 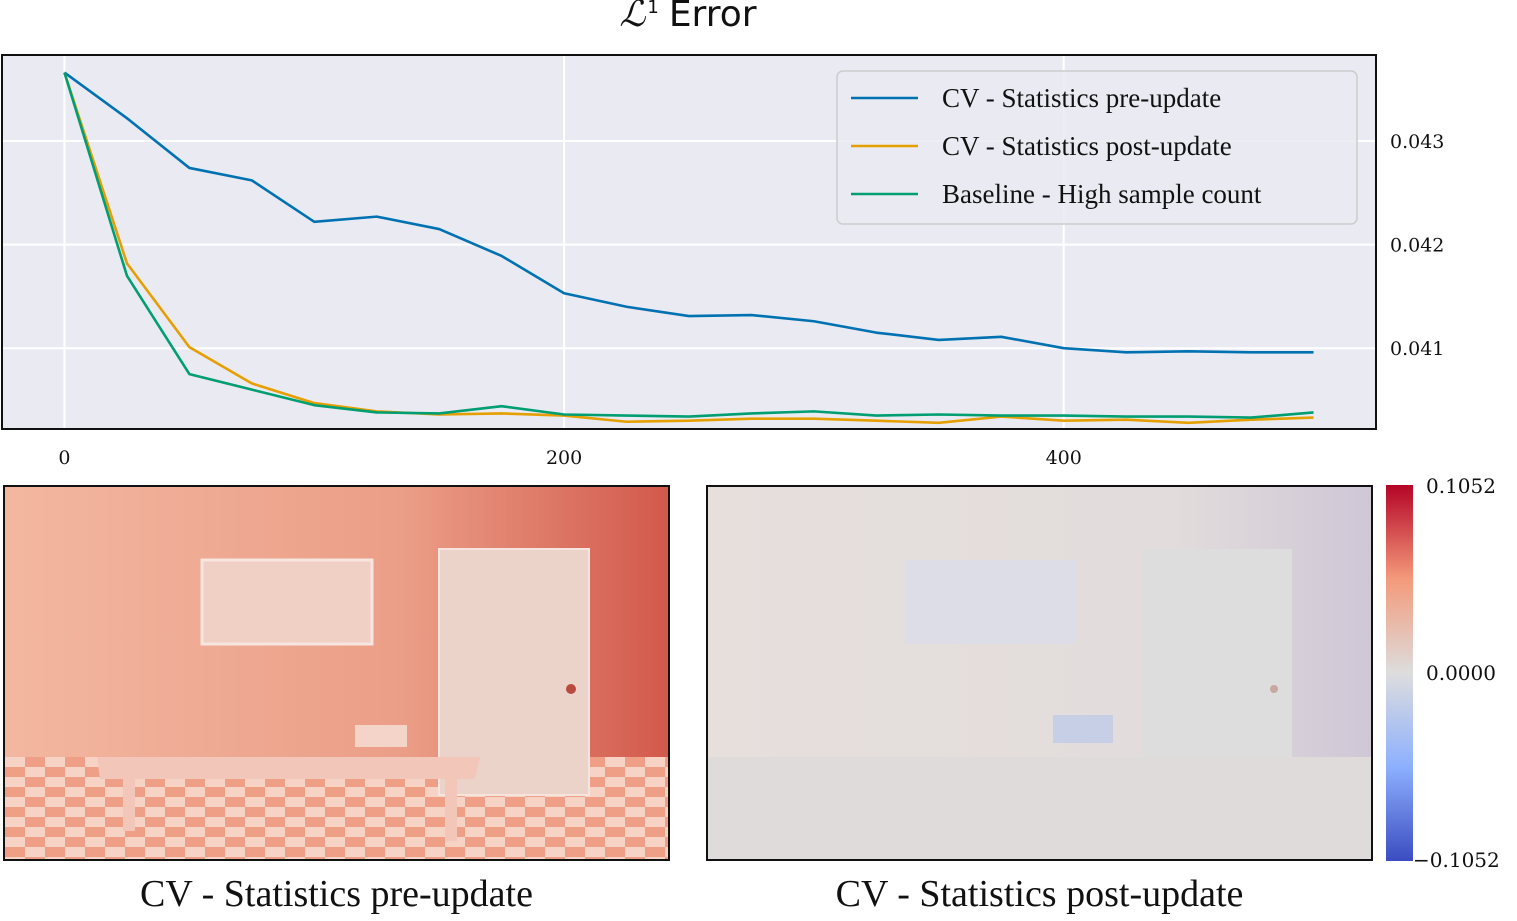 I want to click on legend-label-0: CV - Statistics pre-update, so click(x=1081, y=98).